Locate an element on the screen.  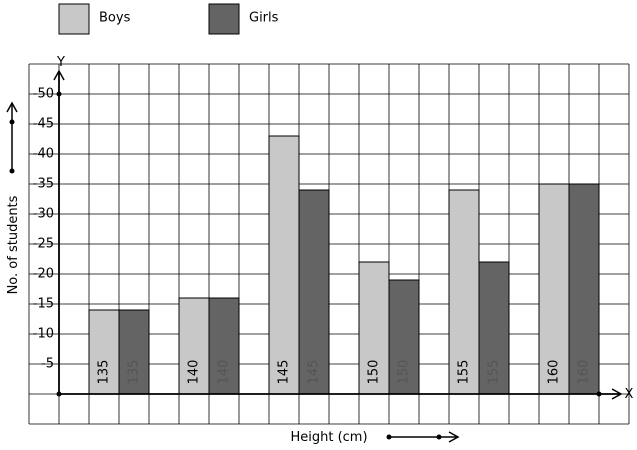
y-axis-letter: Y is located at coordinates (60, 62).